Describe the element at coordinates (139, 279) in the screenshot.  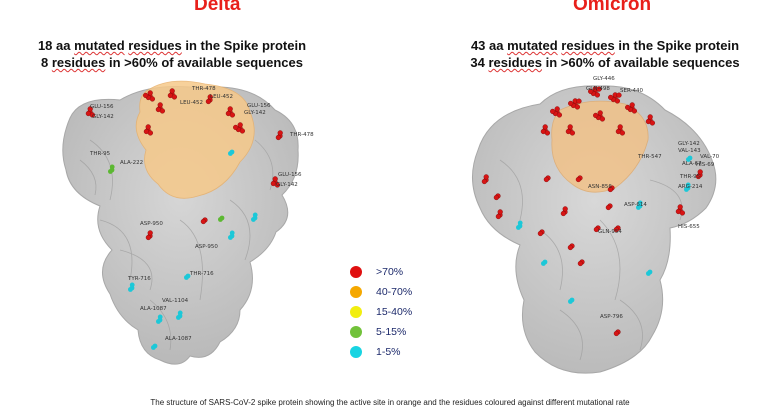
I see `residue-label: TYR-716` at that location.